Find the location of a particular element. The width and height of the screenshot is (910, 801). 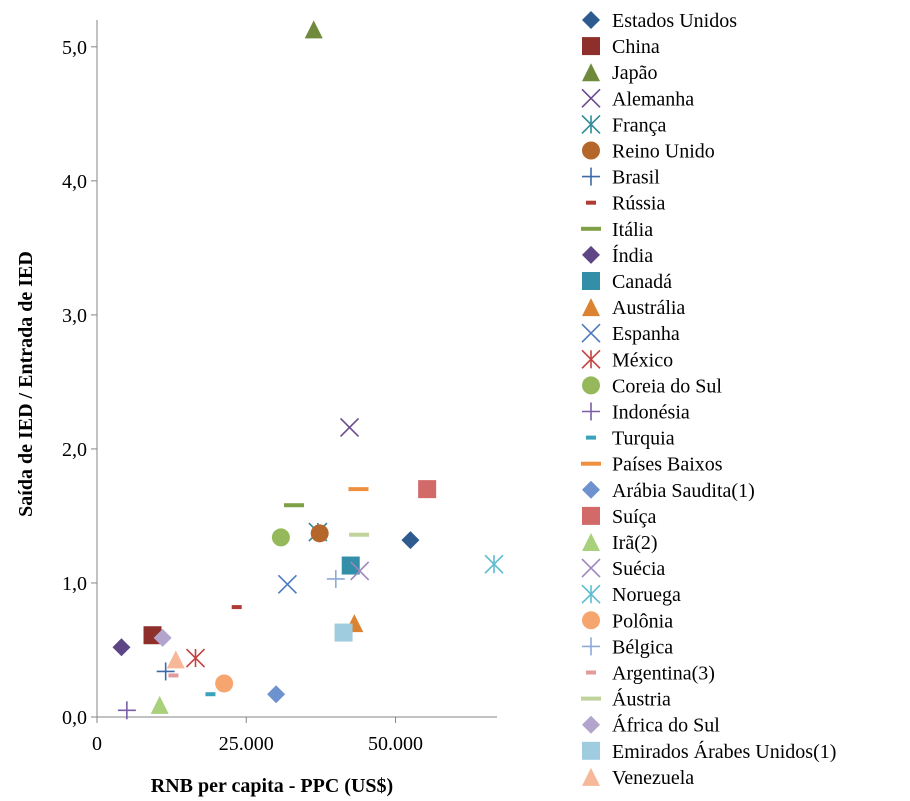

legend-label: Reino Unido is located at coordinates (663, 152).